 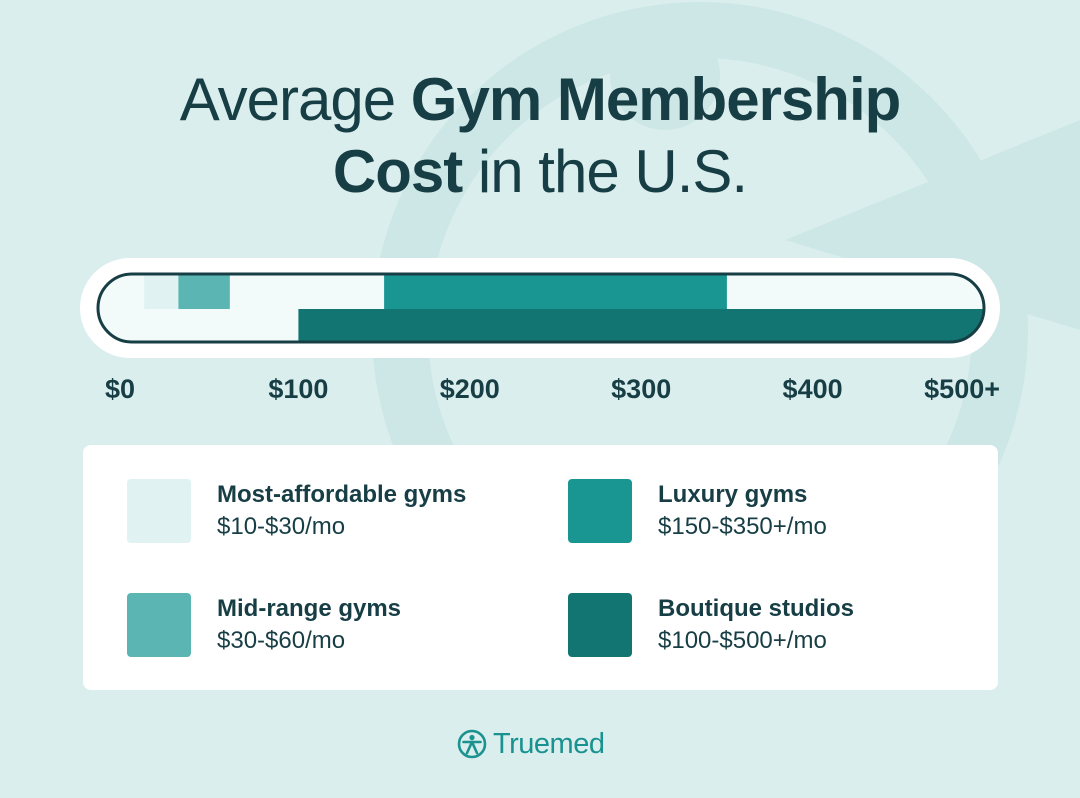 I want to click on bar-most-affordable-gyms, so click(x=161, y=291).